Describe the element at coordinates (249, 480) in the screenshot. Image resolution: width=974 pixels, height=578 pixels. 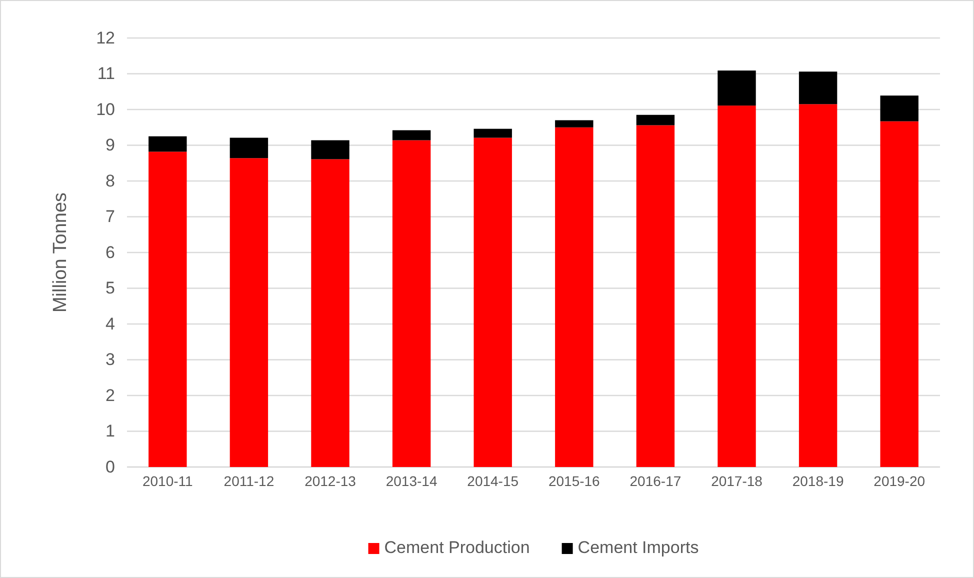
I see `x-tick-label: 2011-12` at that location.